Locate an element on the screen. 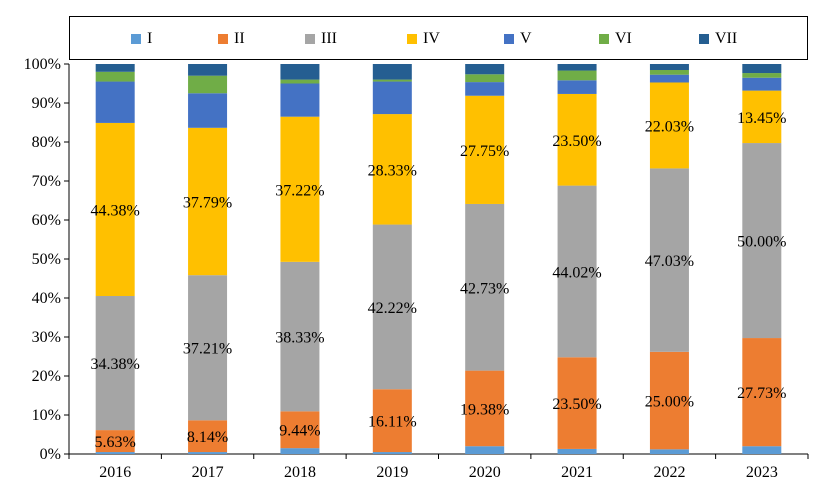  legend-label: VII is located at coordinates (726, 38).